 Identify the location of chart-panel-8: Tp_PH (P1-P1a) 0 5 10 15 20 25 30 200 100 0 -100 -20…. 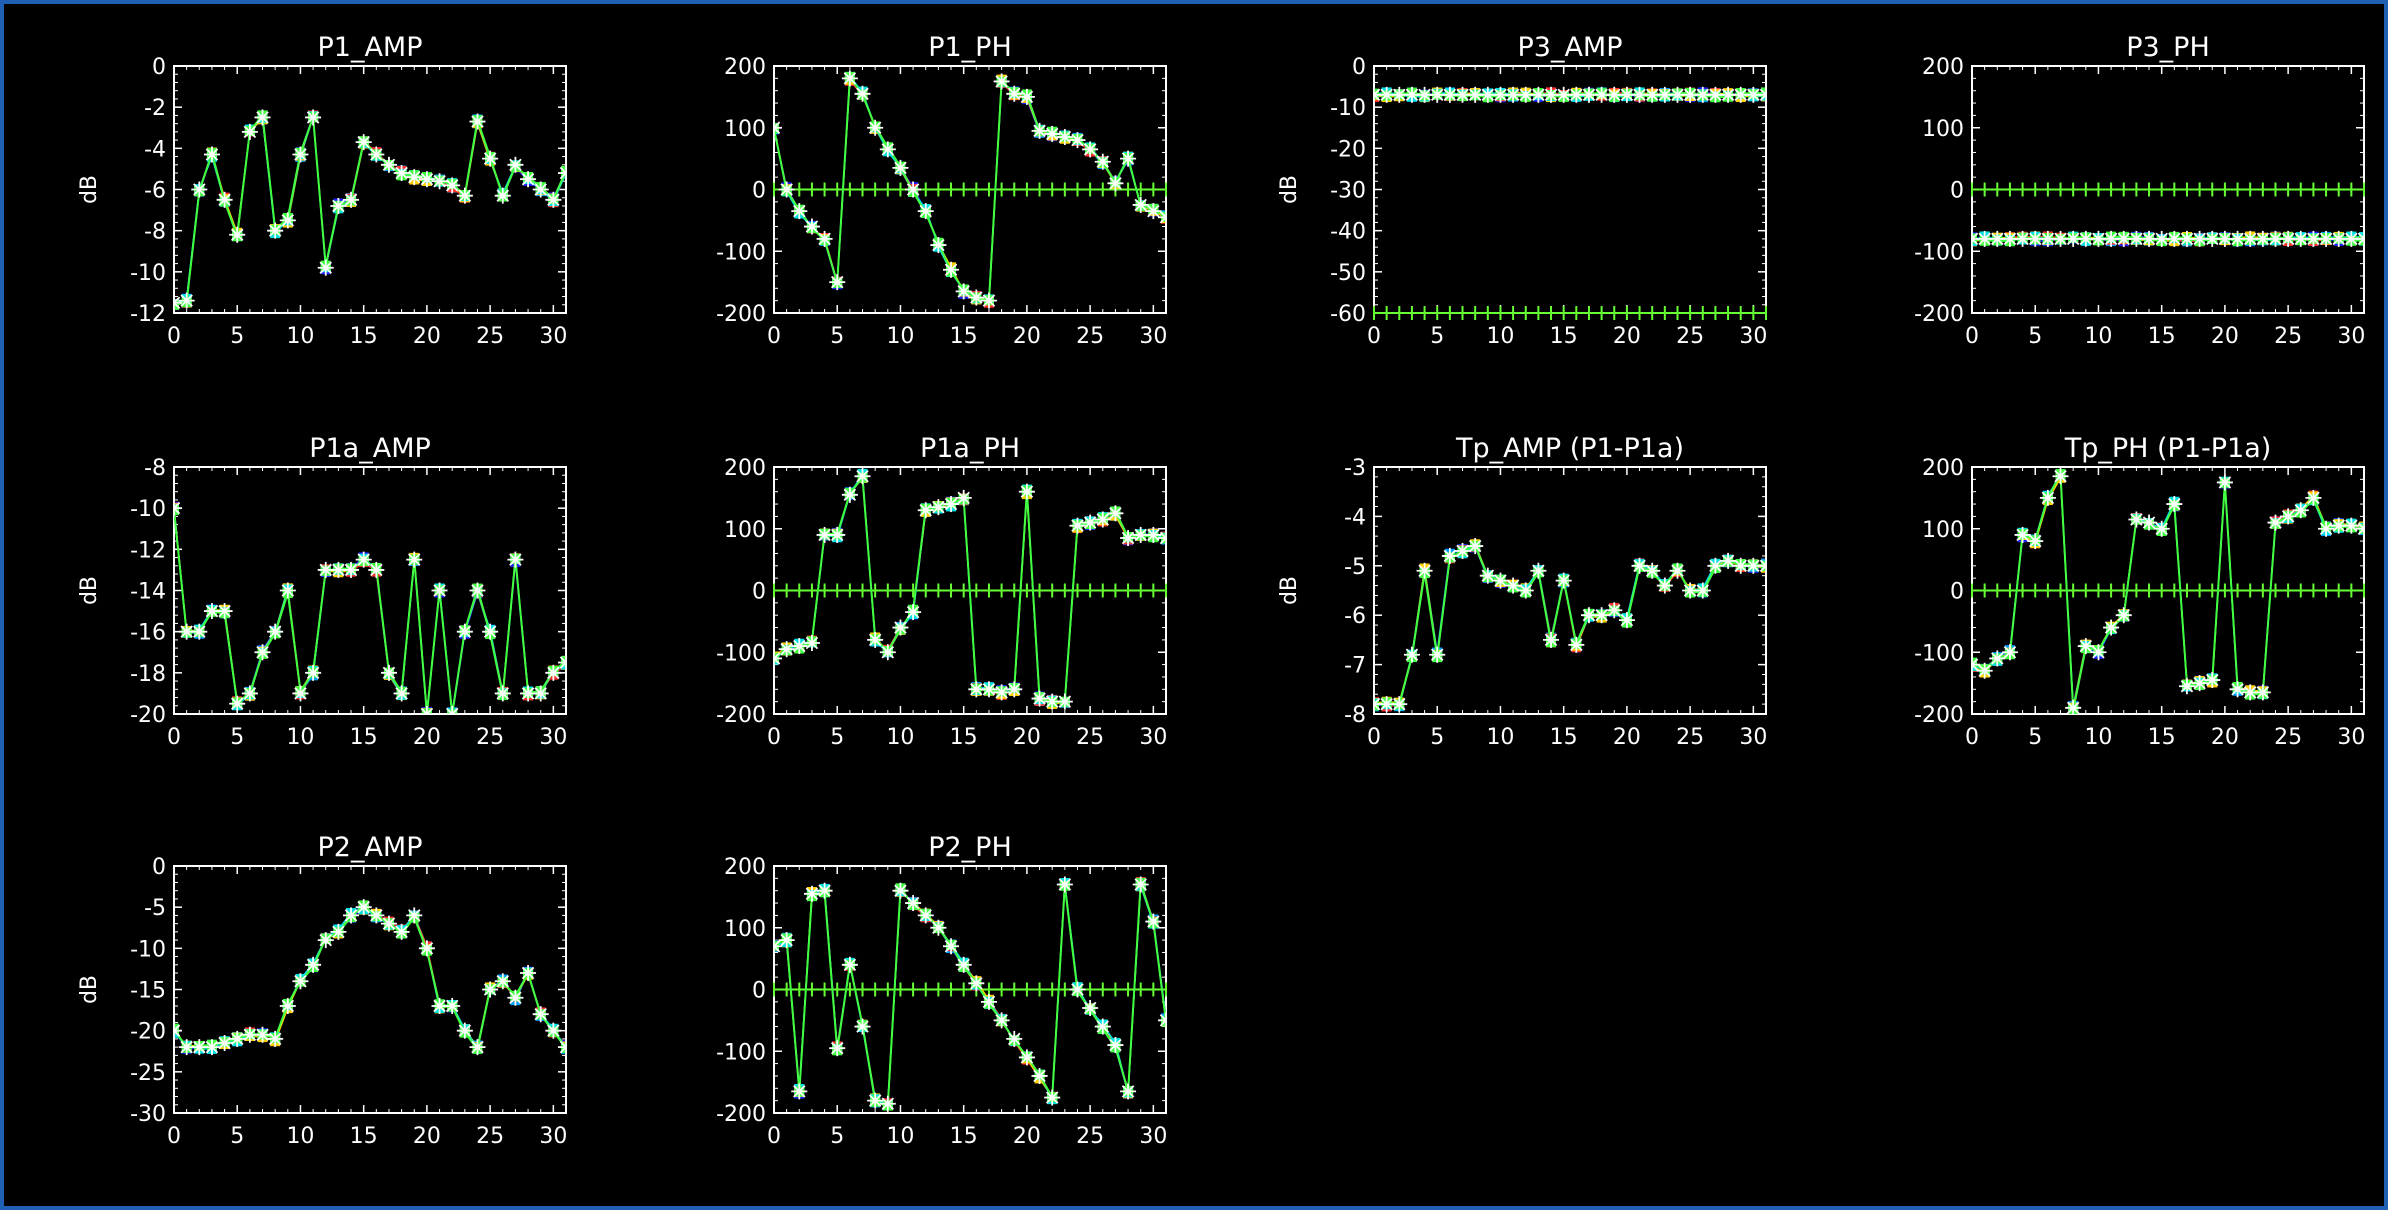
(2139, 591).